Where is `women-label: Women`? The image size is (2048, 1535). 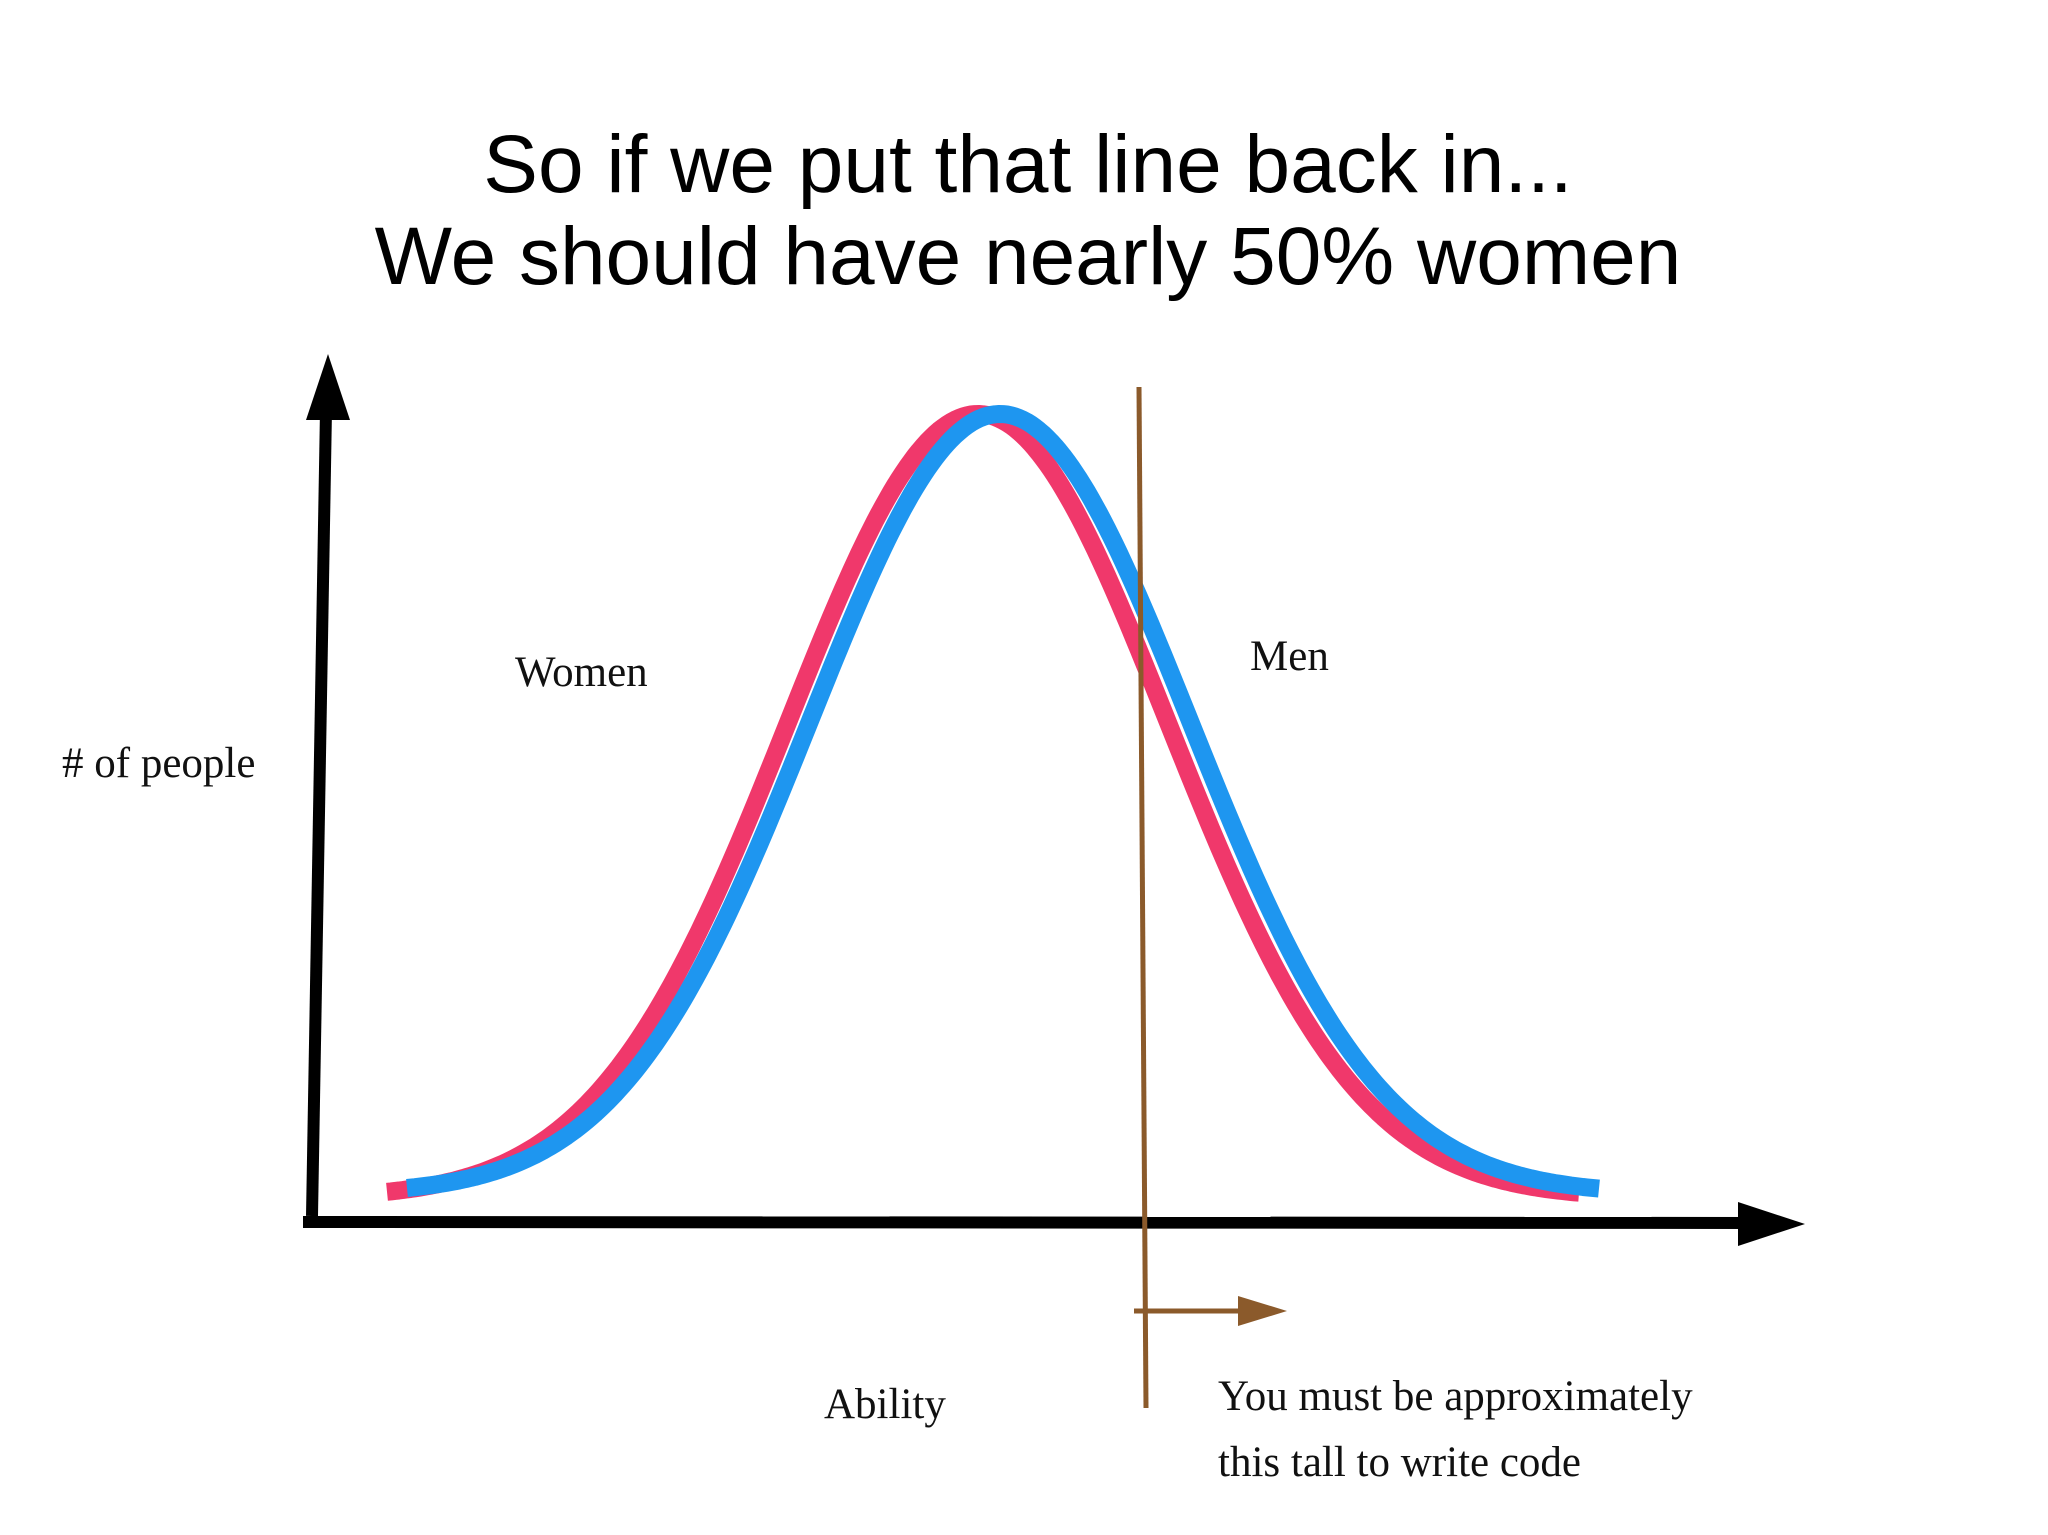
women-label: Women is located at coordinates (581, 672).